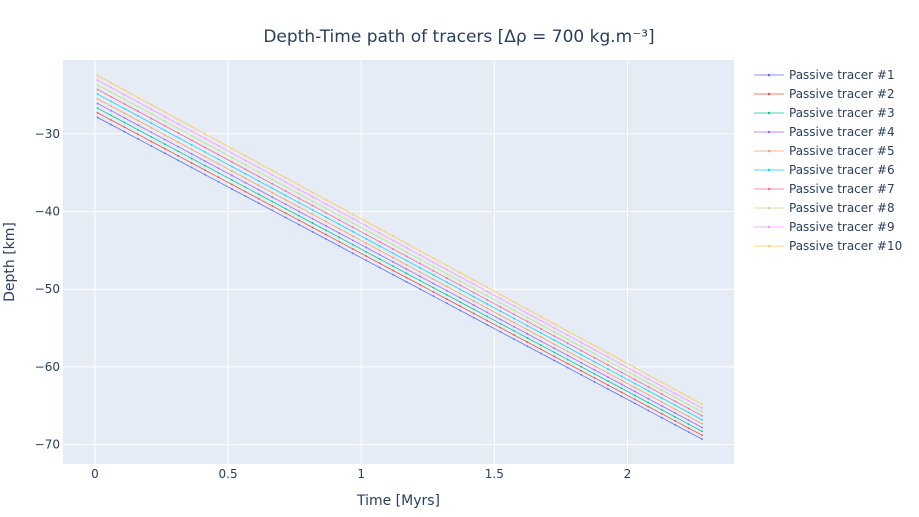  What do you see at coordinates (824, 94) in the screenshot?
I see `legend-item-2: Passive tracer #2` at bounding box center [824, 94].